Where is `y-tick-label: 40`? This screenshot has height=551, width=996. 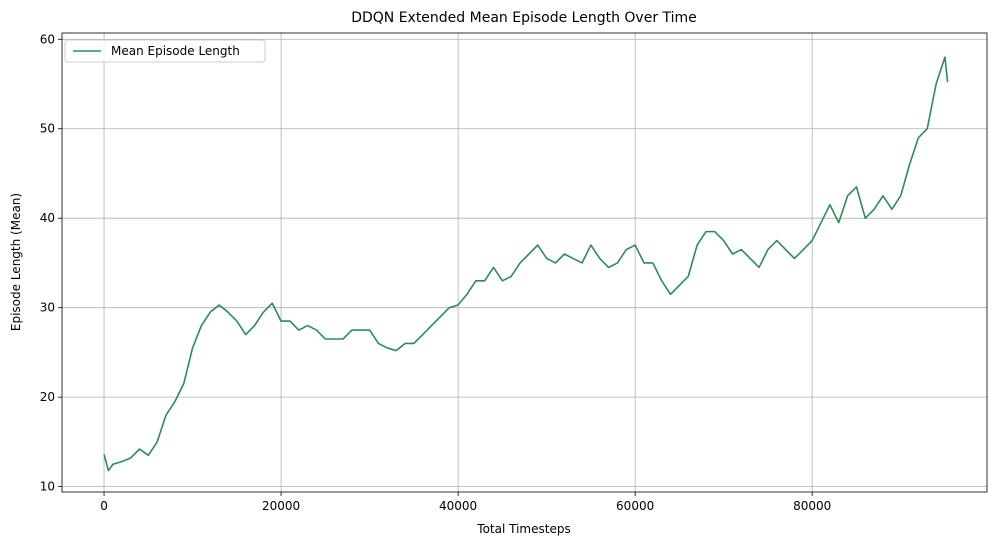
y-tick-label: 40 is located at coordinates (47, 218).